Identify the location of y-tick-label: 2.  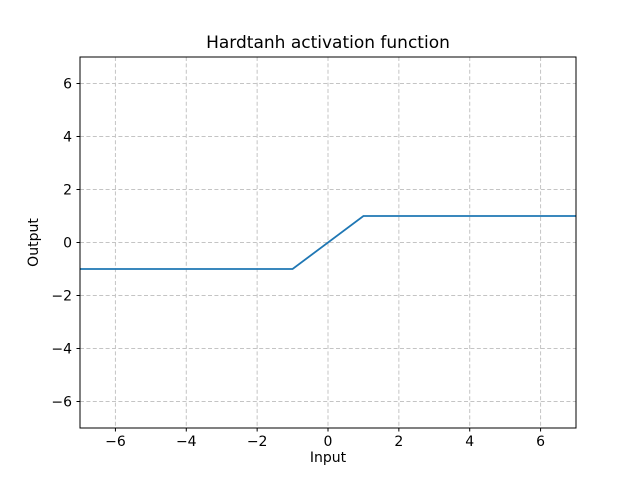
(67, 191).